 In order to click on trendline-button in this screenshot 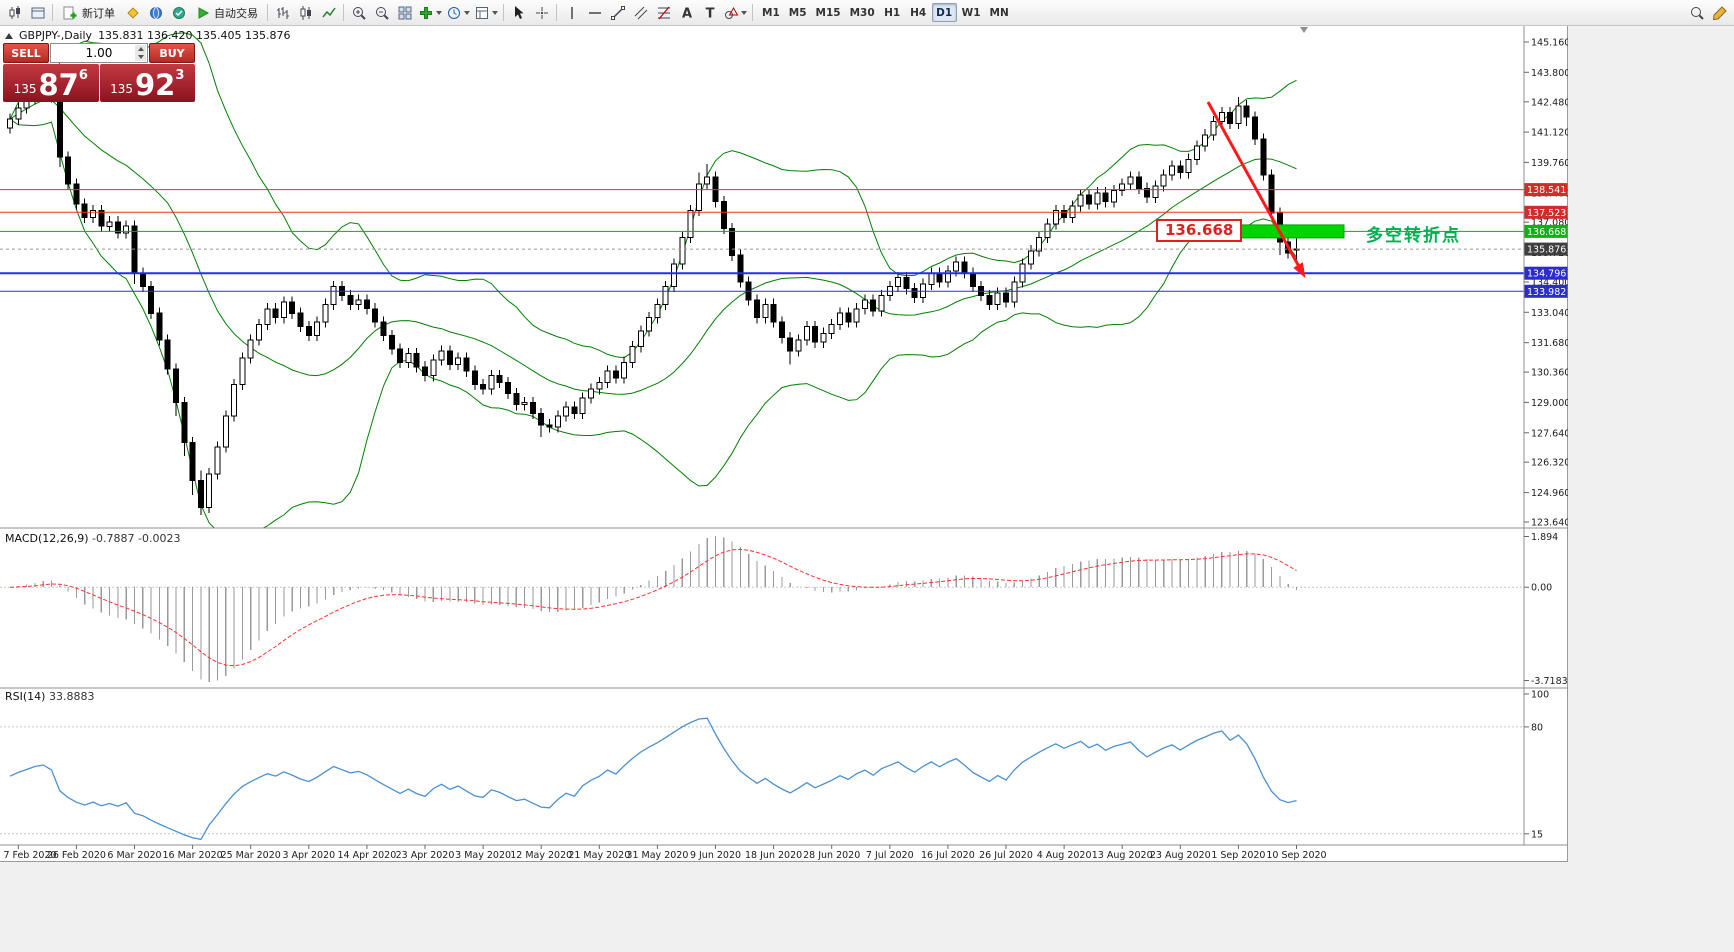, I will do `click(617, 13)`.